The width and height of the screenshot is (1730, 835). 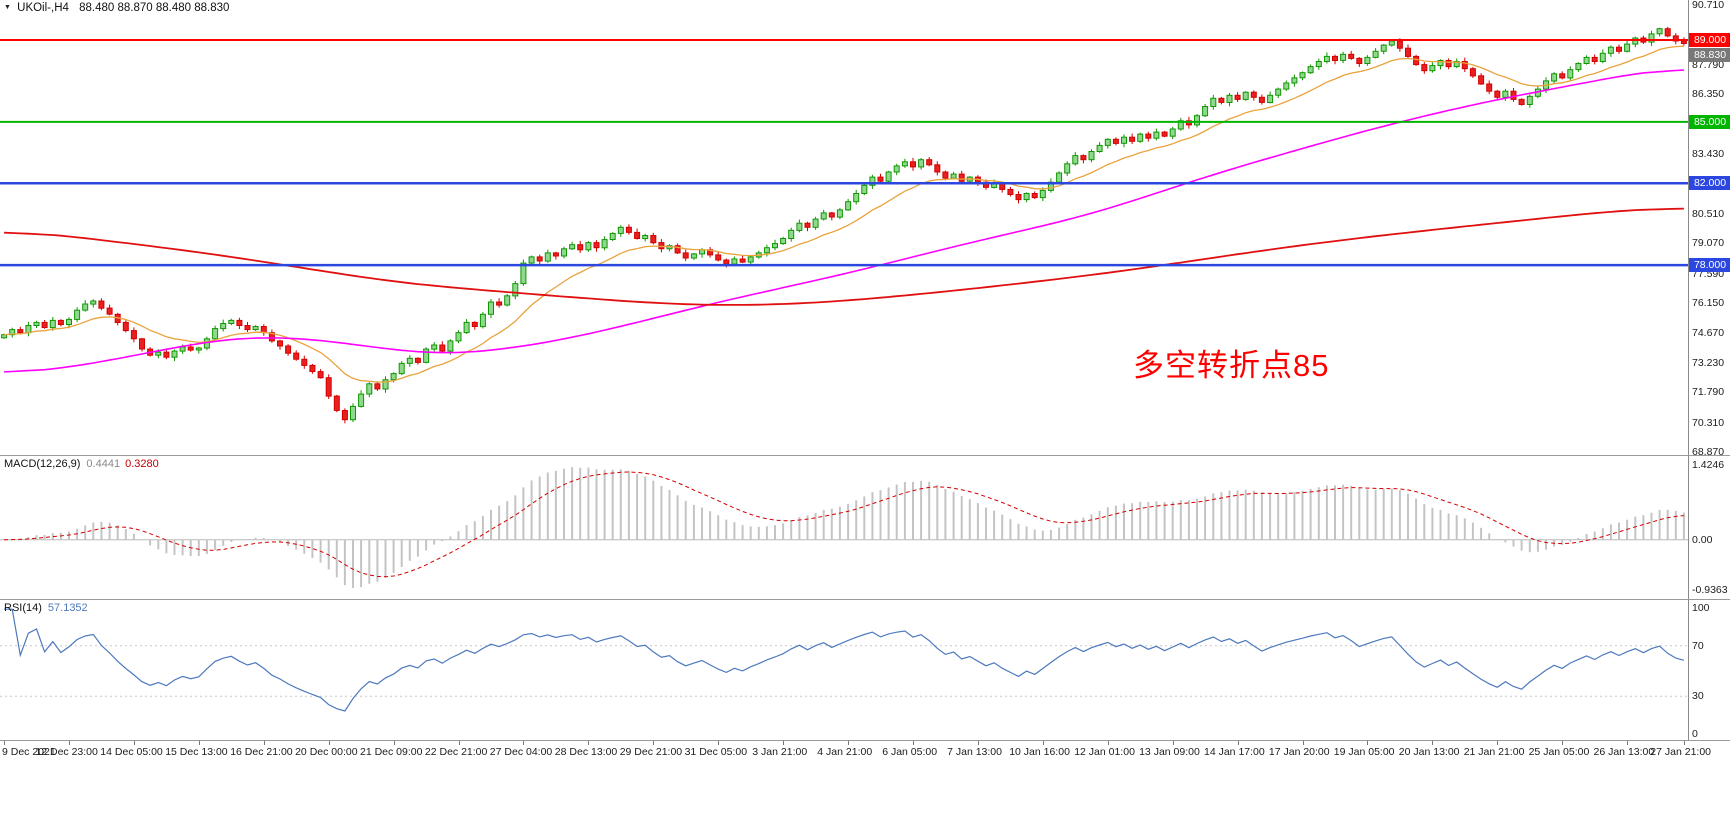 I want to click on time-axis-label: 27 Jan 21:00, so click(x=1681, y=752).